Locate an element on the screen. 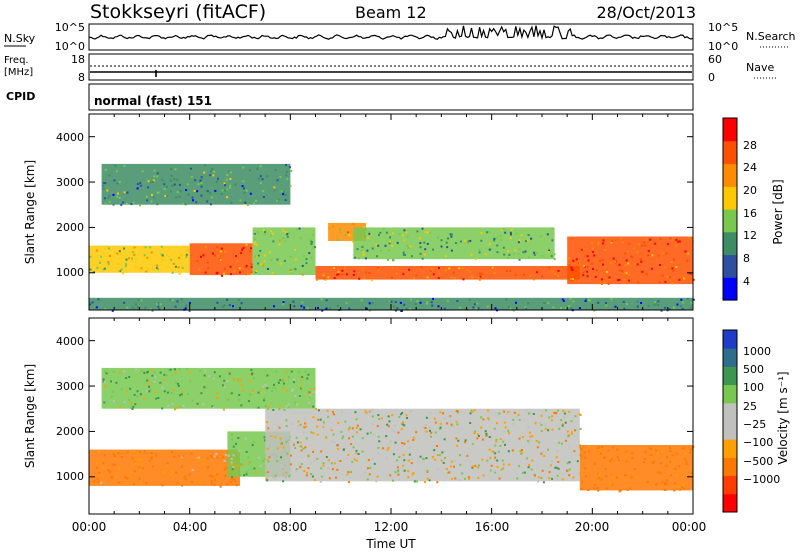 The height and width of the screenshot is (554, 800). freq-left-tick-bottom: 8 is located at coordinates (81, 77).